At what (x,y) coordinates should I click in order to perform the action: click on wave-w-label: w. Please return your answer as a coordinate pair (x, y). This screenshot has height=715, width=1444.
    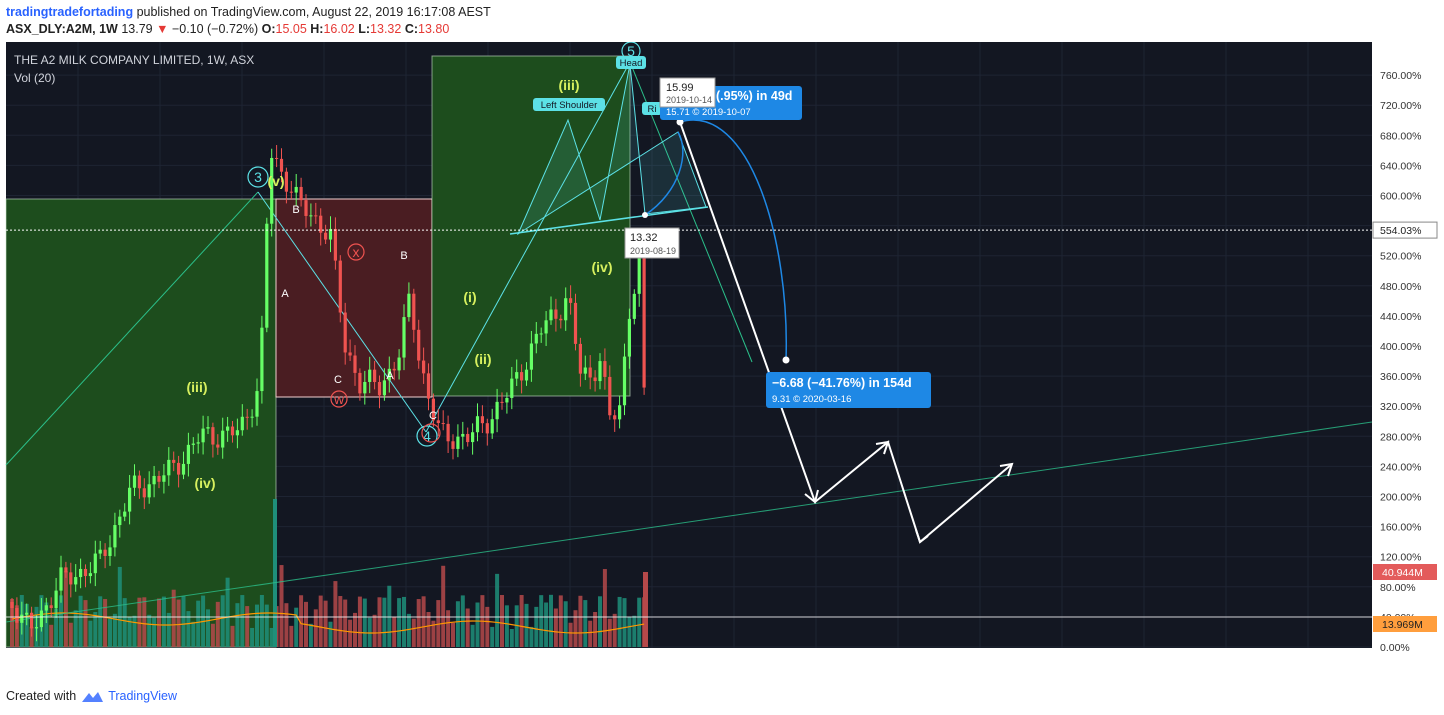
    Looking at the image, I should click on (339, 399).